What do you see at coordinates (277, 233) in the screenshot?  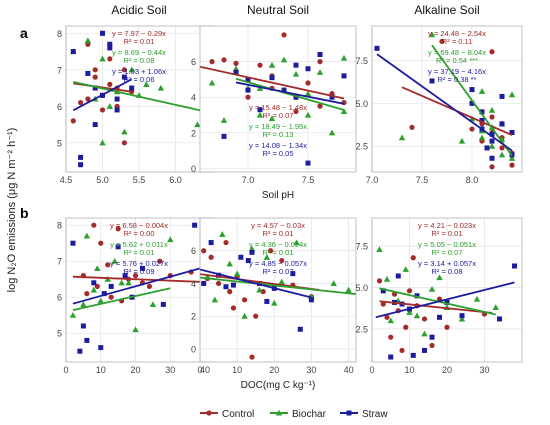 I see `r-squared: R² = 0.01` at bounding box center [277, 233].